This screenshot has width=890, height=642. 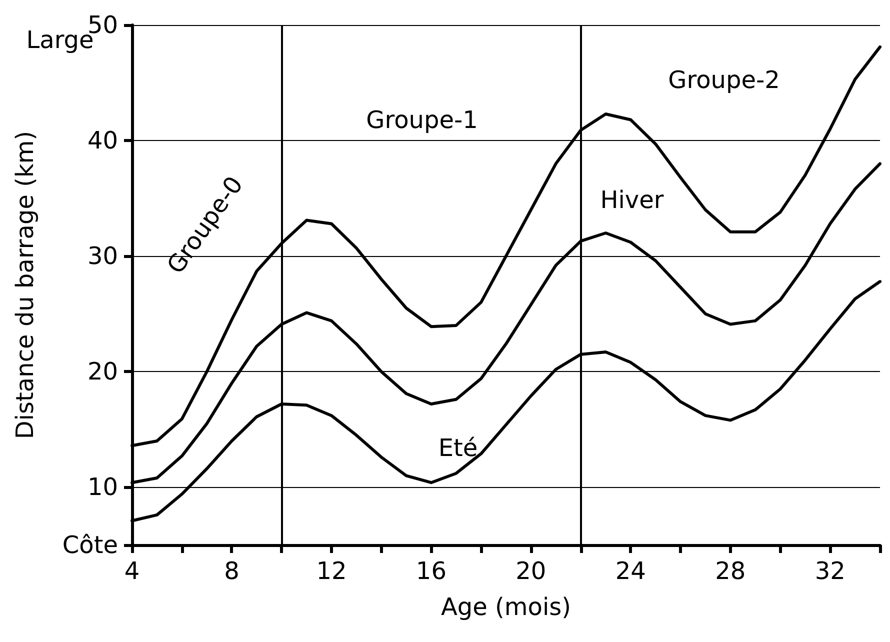 What do you see at coordinates (630, 571) in the screenshot?
I see `x-tick-label: 24` at bounding box center [630, 571].